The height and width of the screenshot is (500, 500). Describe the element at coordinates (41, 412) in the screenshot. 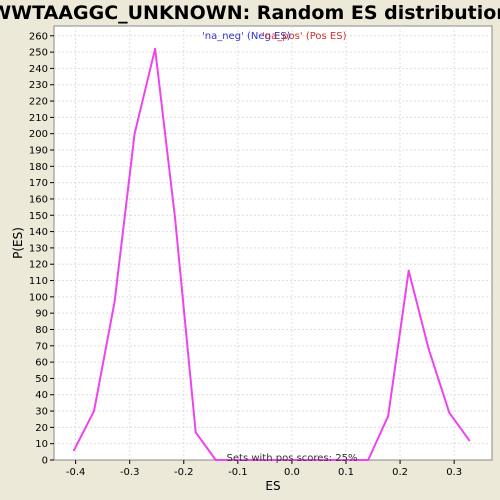

I see `y-tick-label: 30` at that location.